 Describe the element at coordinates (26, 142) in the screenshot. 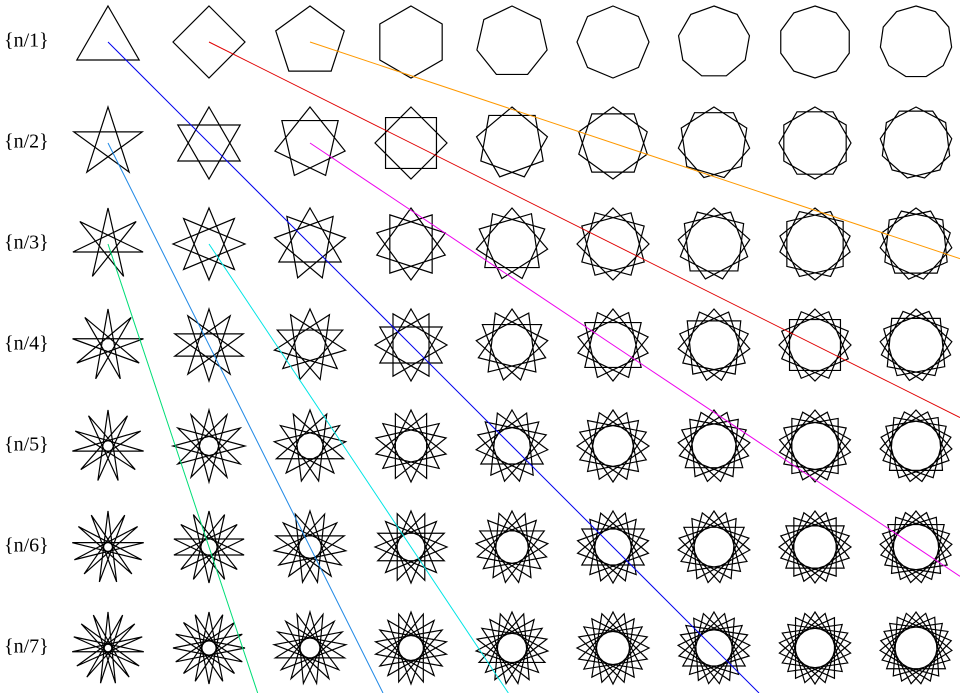

I see `row-label: {n/2}` at that location.